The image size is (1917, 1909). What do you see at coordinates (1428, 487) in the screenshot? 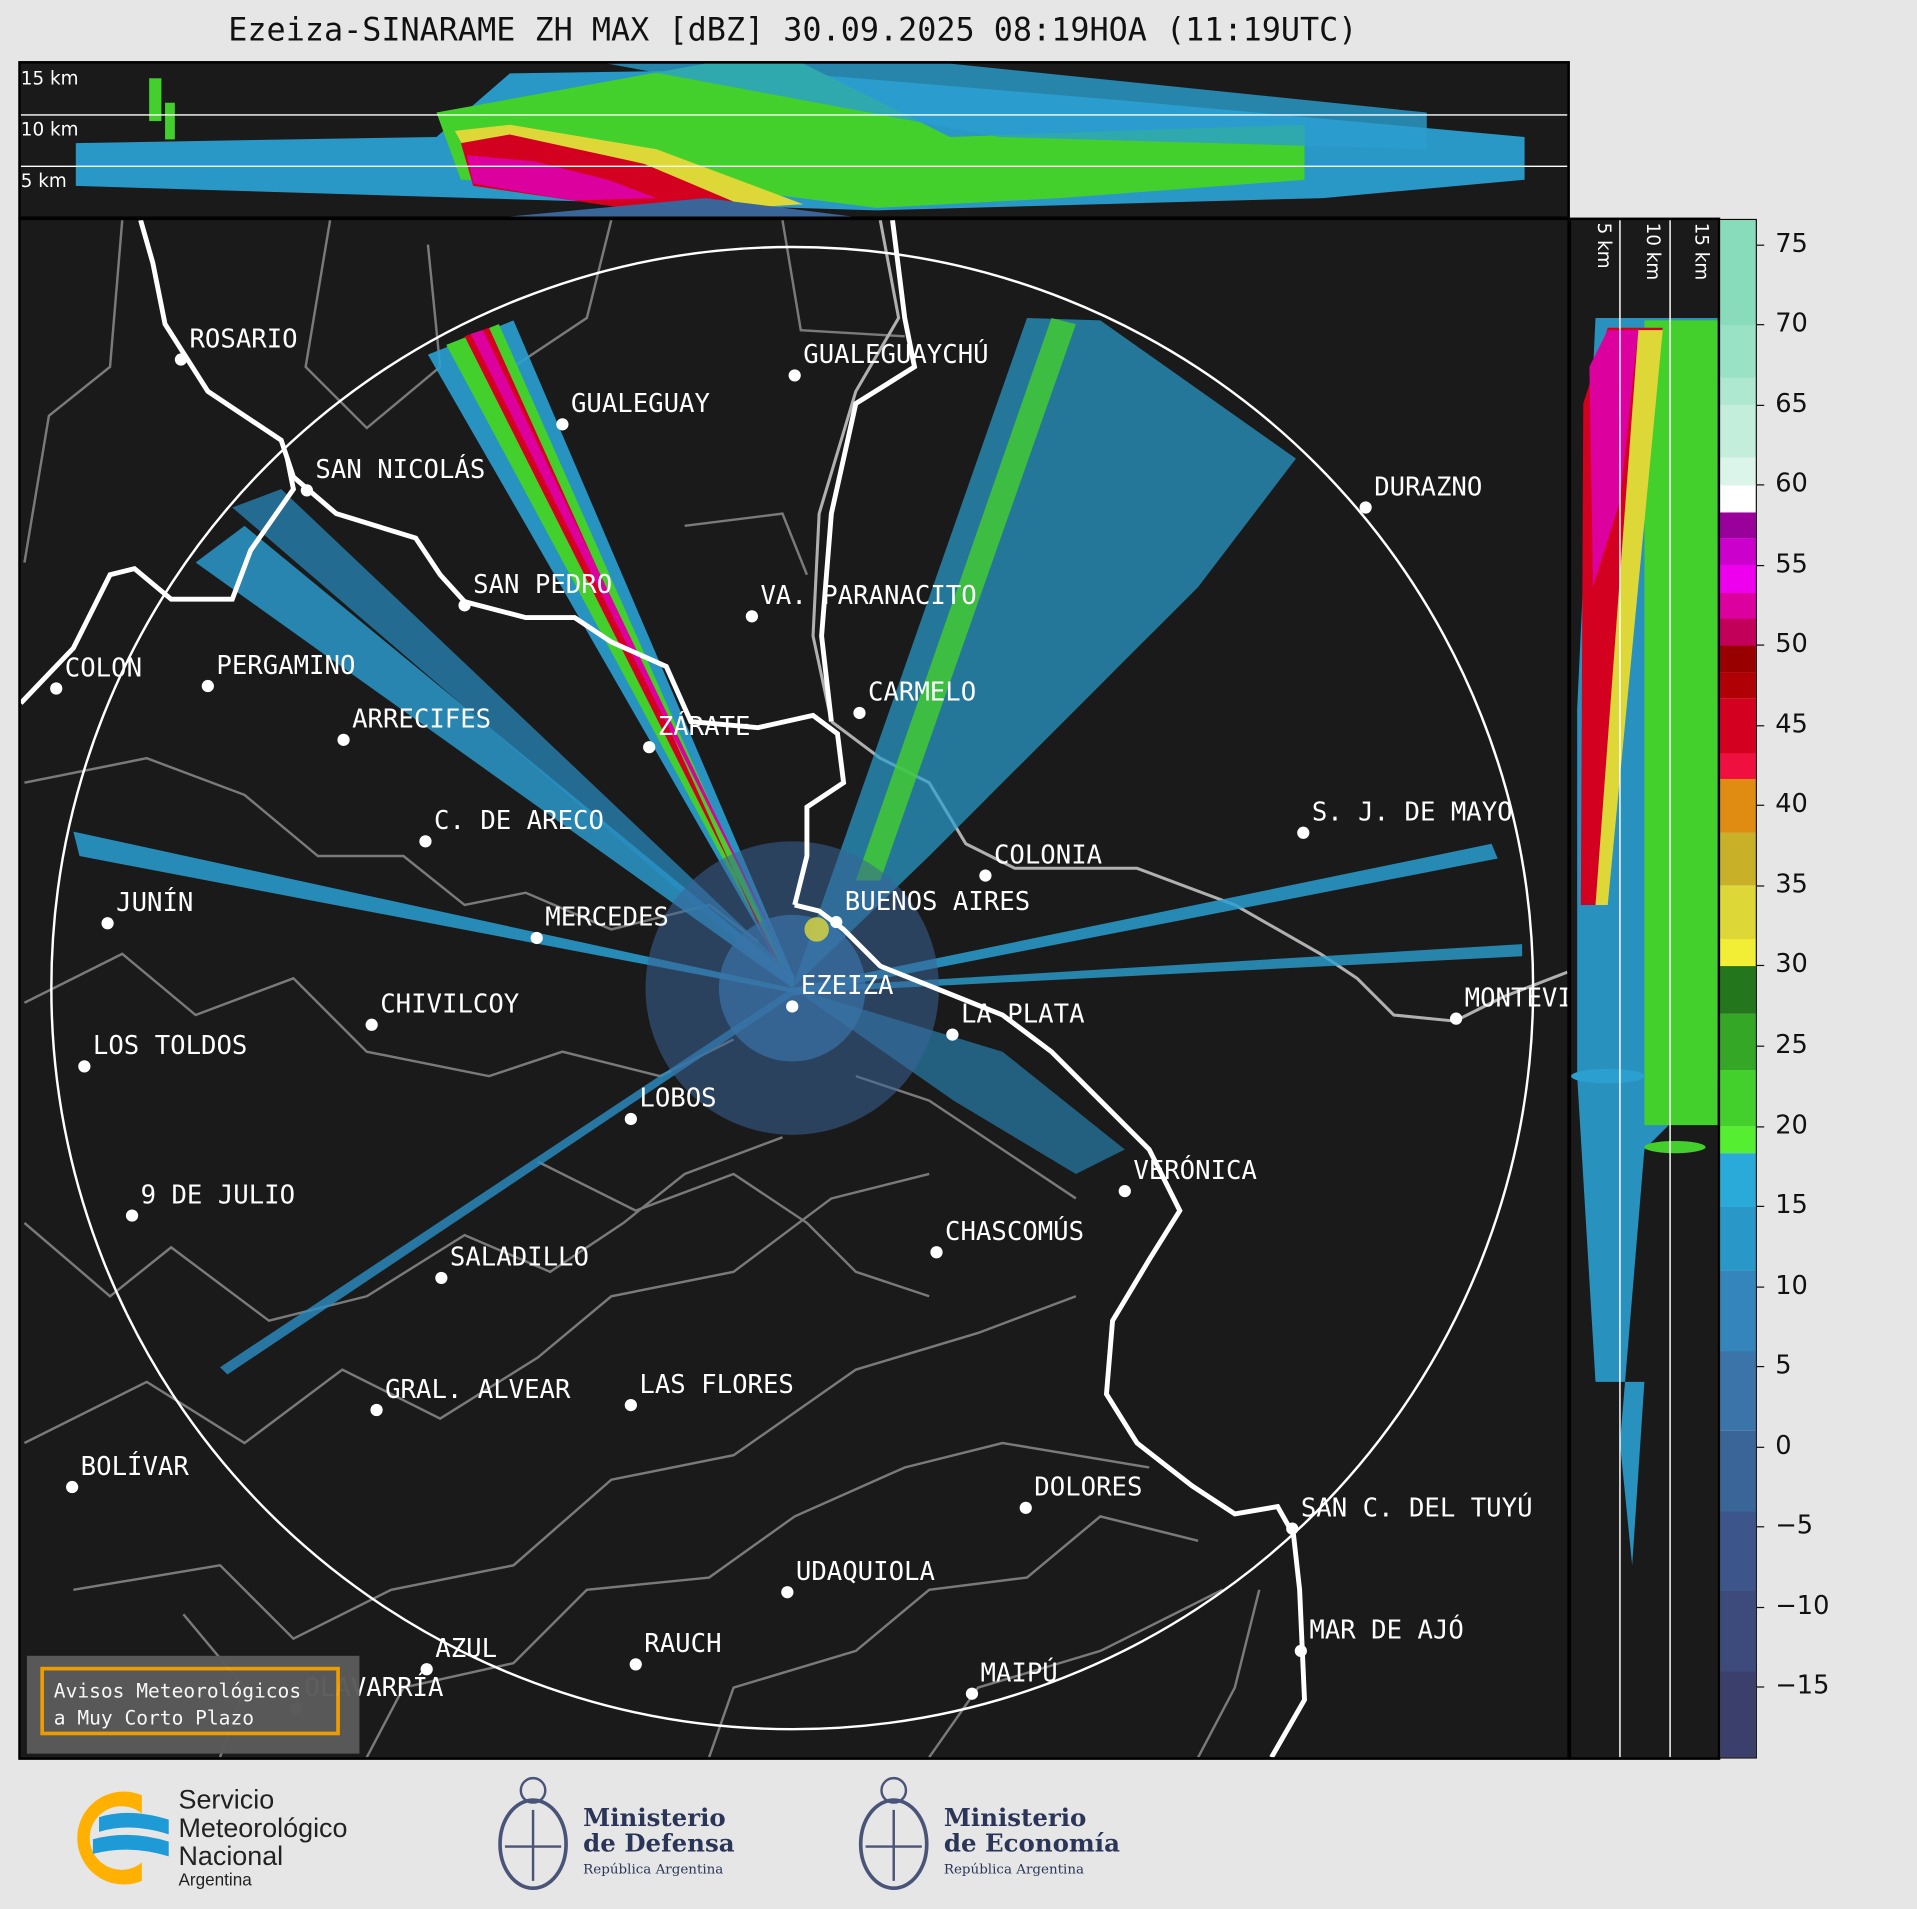
I see `city-label: DURAZNO` at bounding box center [1428, 487].